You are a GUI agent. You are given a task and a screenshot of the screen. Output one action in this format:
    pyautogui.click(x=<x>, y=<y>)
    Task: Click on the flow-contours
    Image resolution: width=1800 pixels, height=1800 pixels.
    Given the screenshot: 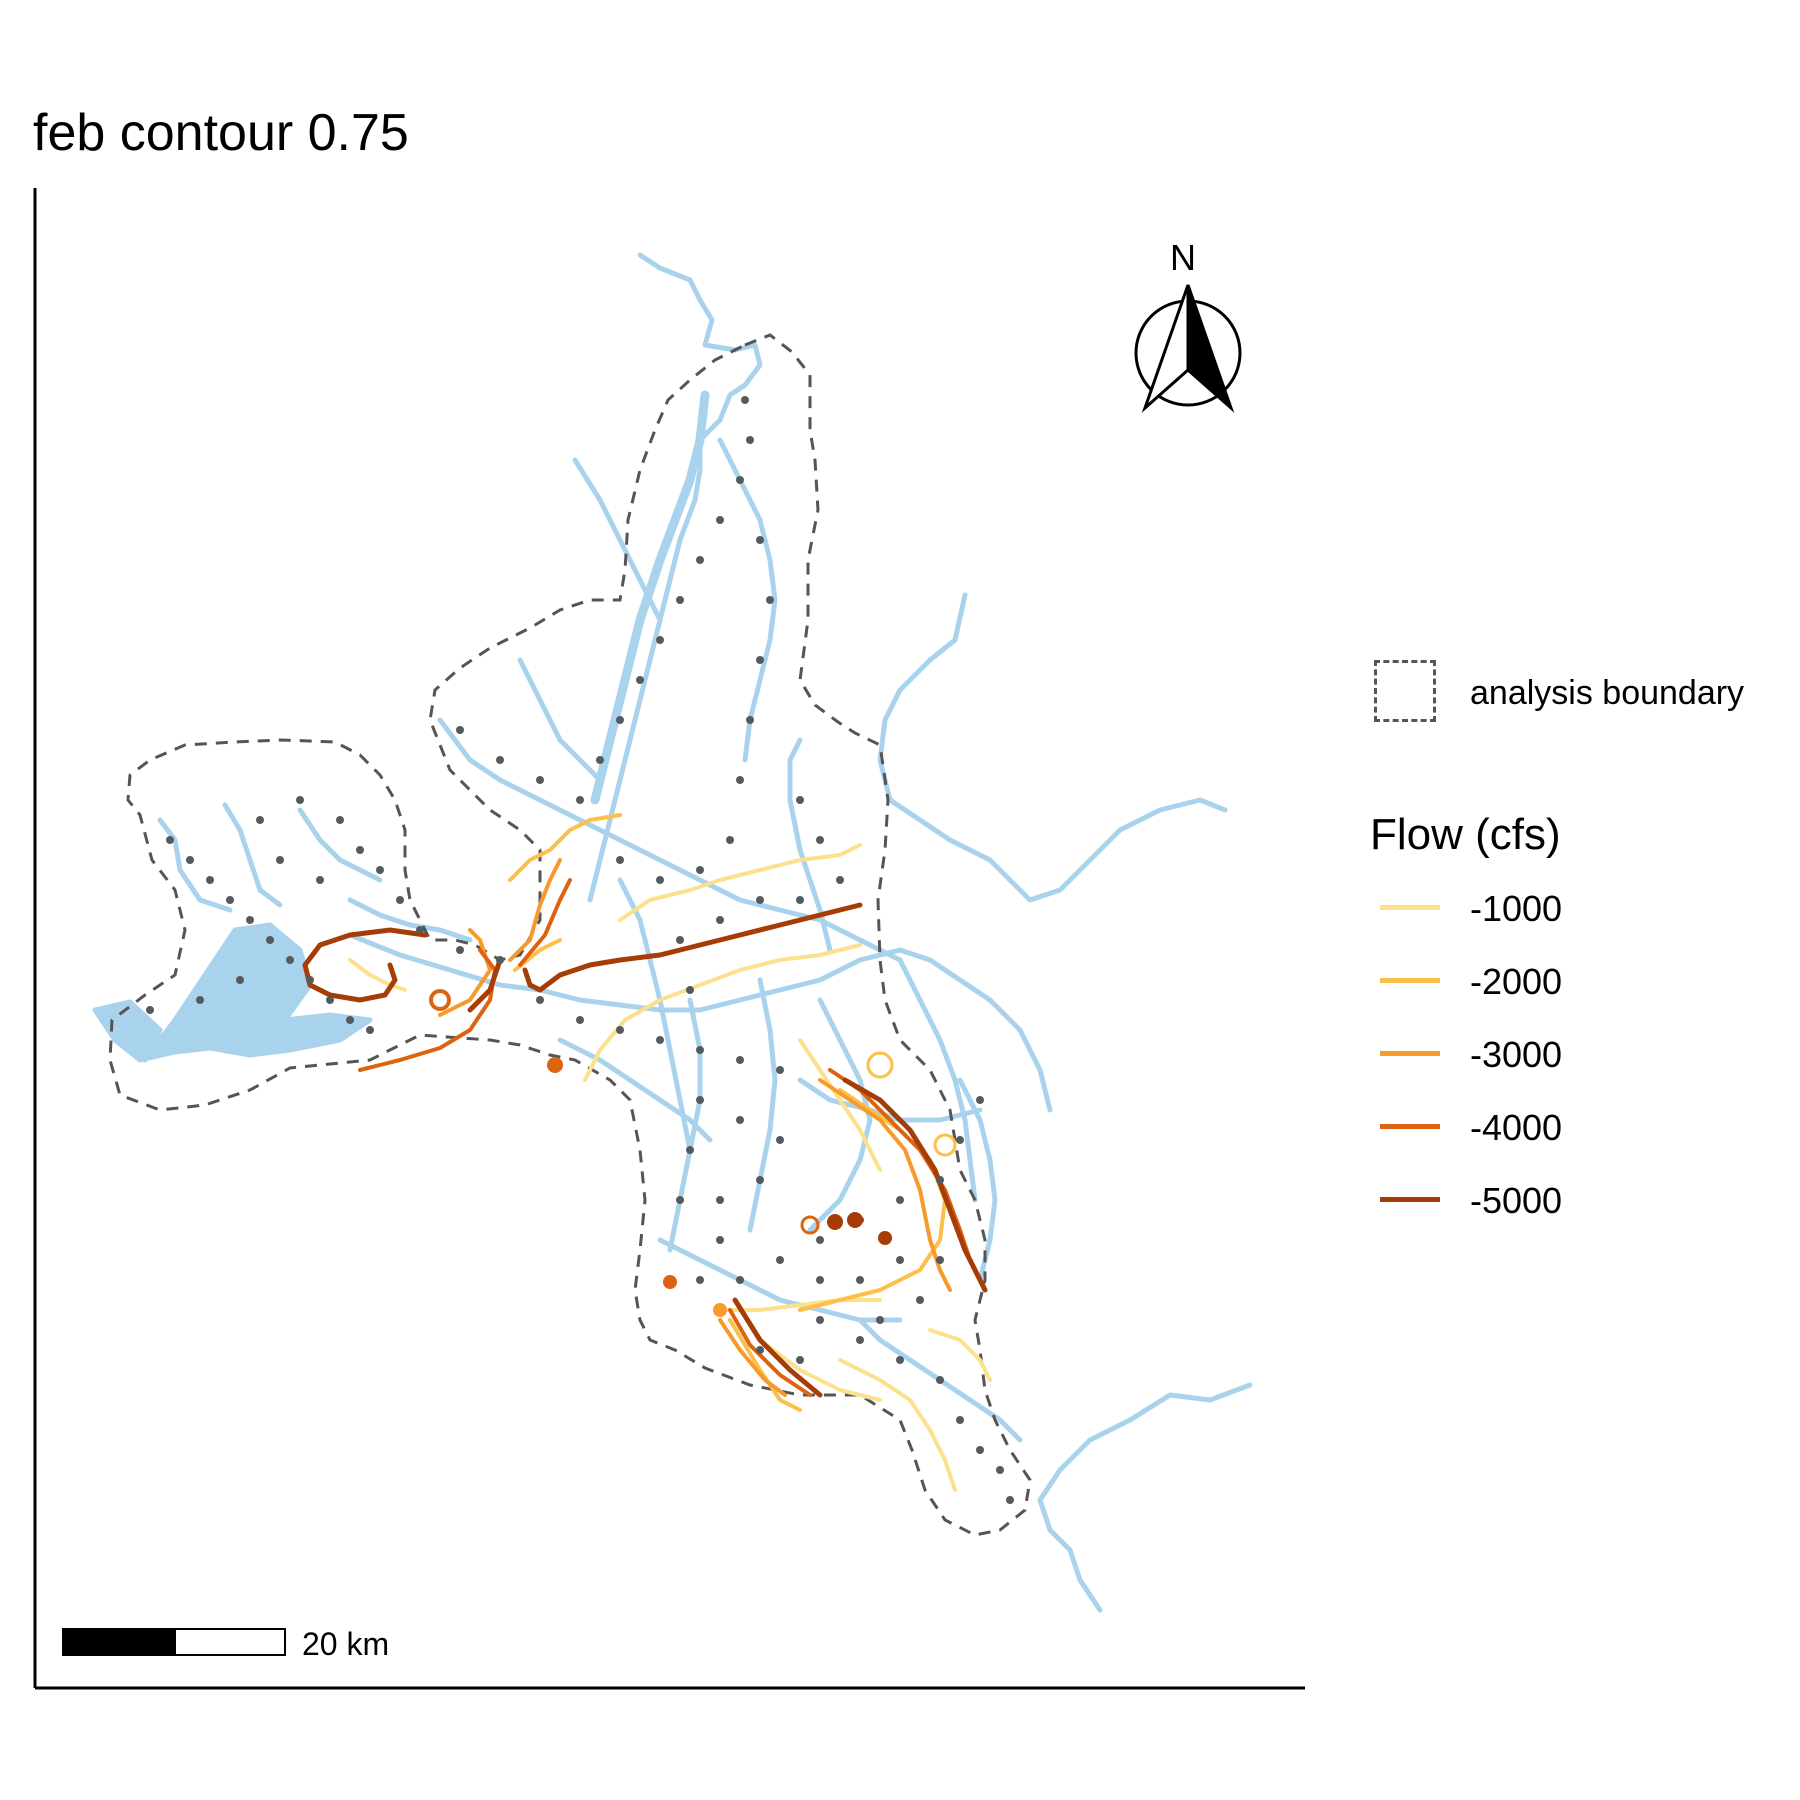 What is the action you would take?
    pyautogui.click(x=647, y=1152)
    